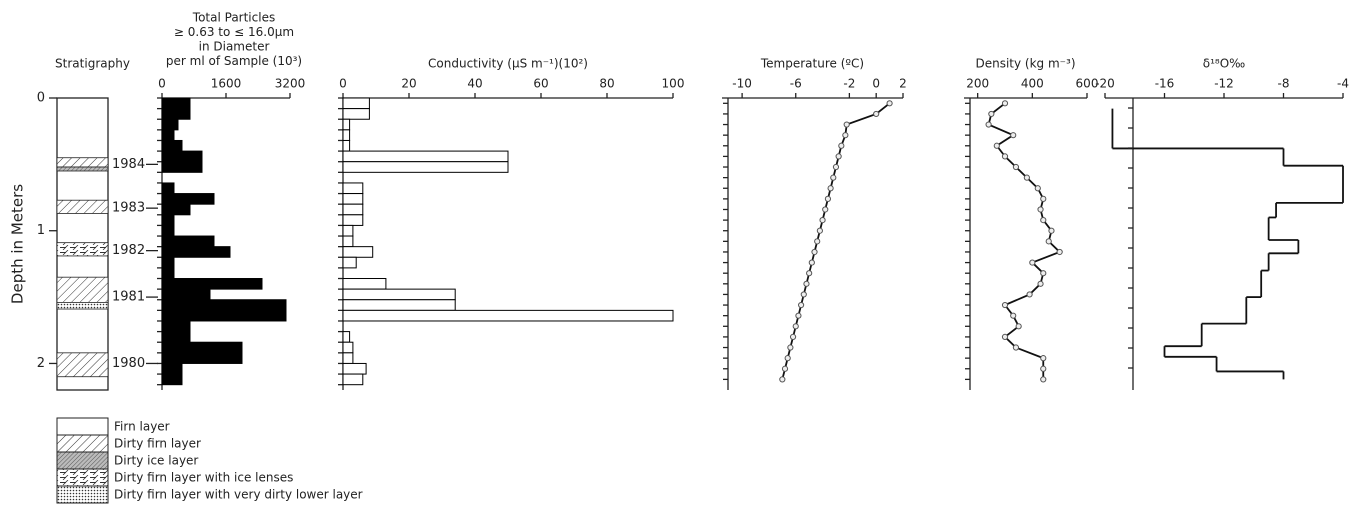 This screenshot has width=1365, height=509. I want to click on year-label: 1980, so click(128, 363).